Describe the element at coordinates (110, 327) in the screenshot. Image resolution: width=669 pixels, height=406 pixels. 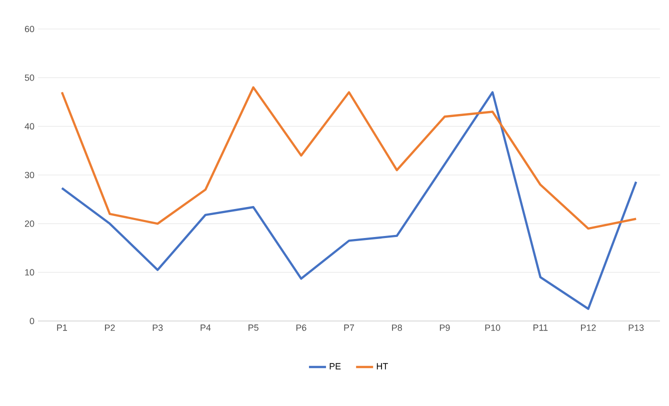
I see `x-tick-label: P2` at that location.